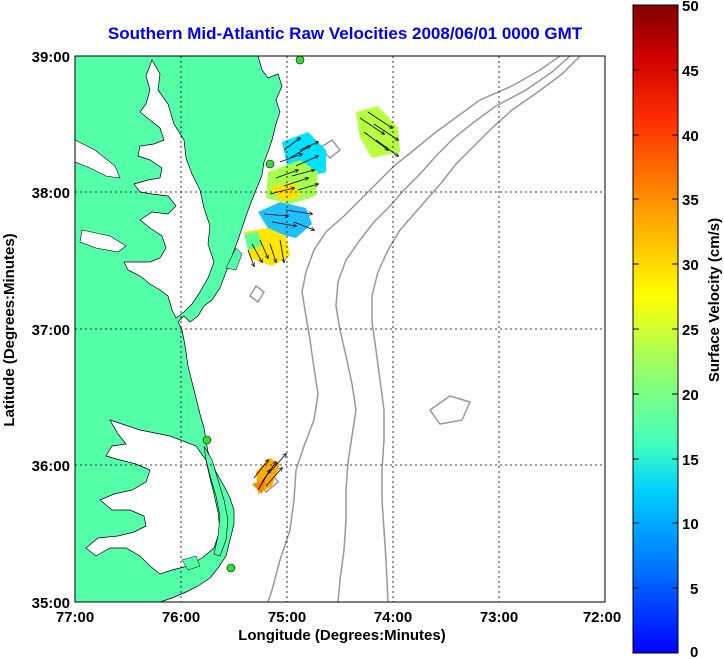 This screenshot has width=724, height=659. What do you see at coordinates (153, 497) in the screenshot?
I see `pamlico-sound` at bounding box center [153, 497].